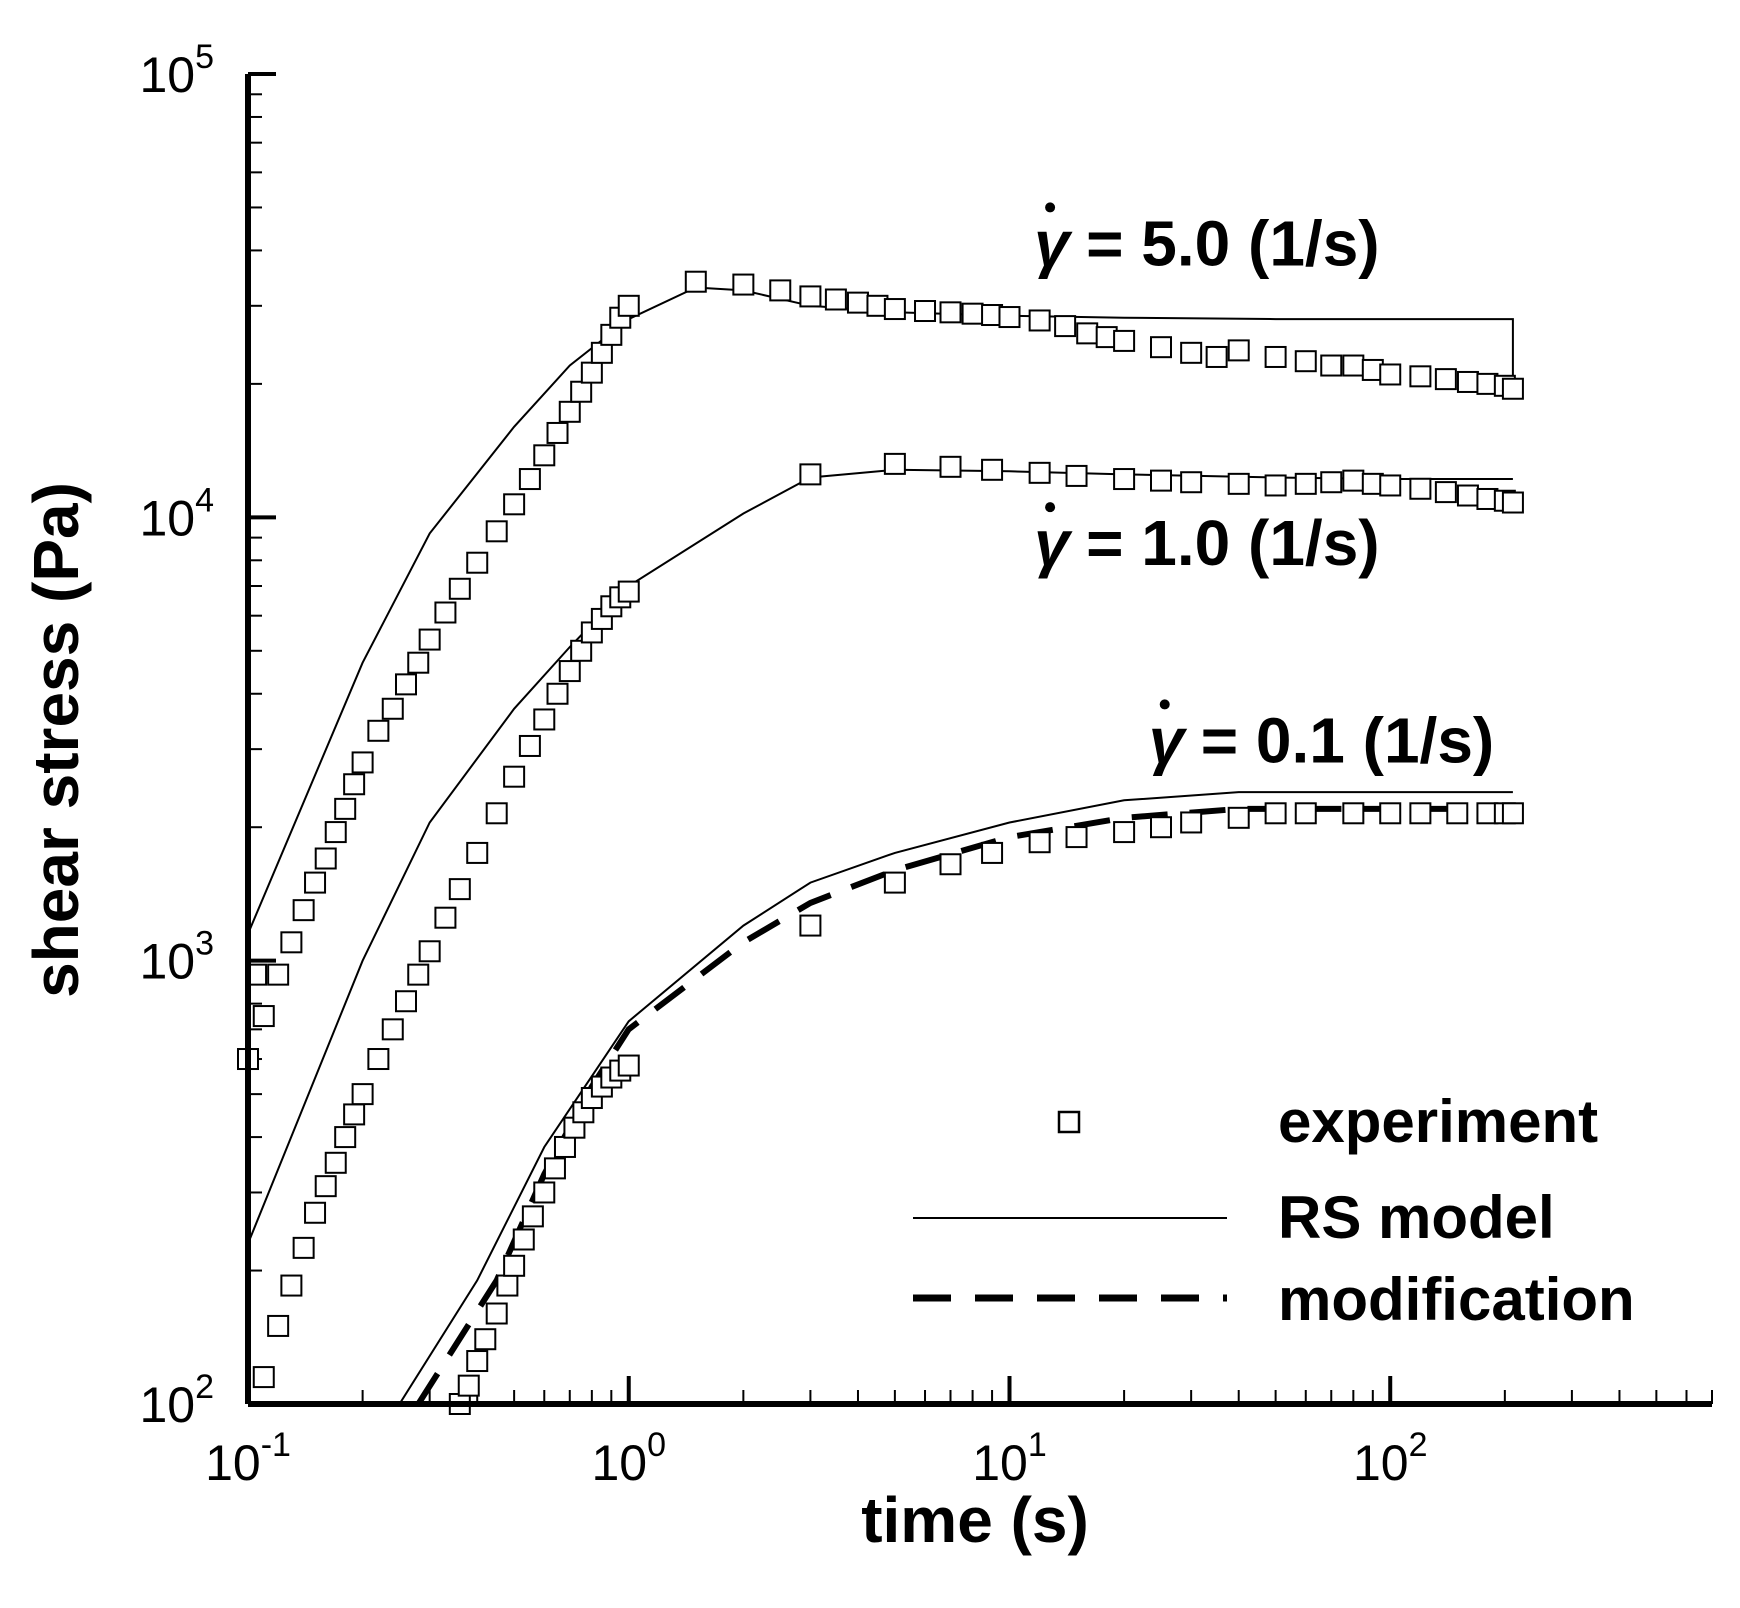  Describe the element at coordinates (1233, 543) in the screenshot. I see `rate-annotation-text: = 1.0 (1/s)` at that location.